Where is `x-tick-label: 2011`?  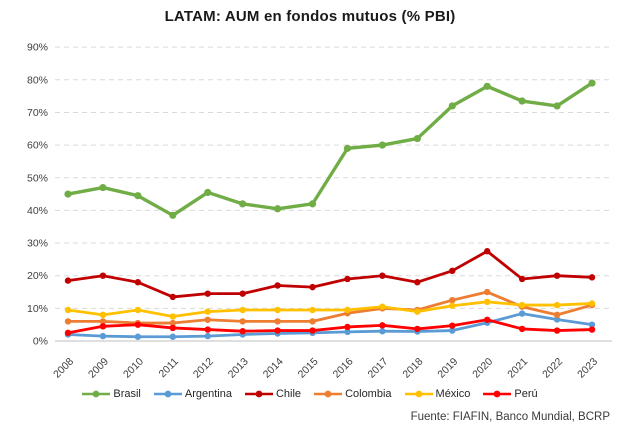
x-tick-label: 2011 is located at coordinates (168, 368).